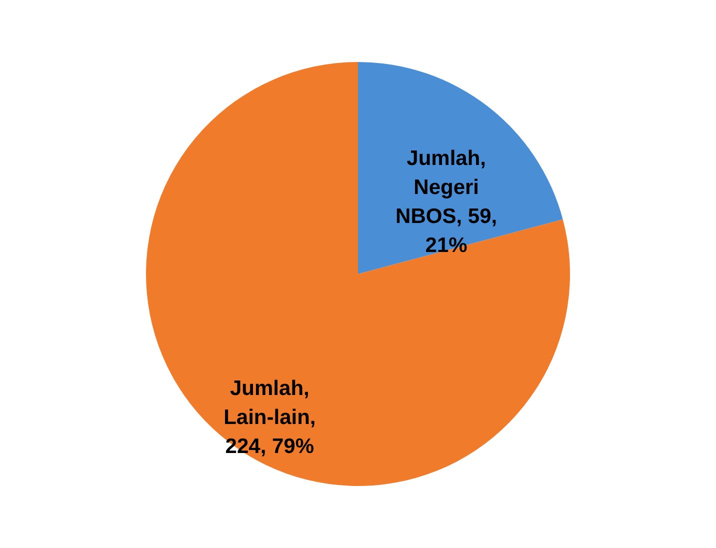 The width and height of the screenshot is (716, 548). I want to click on pie-slice, so click(460, 168).